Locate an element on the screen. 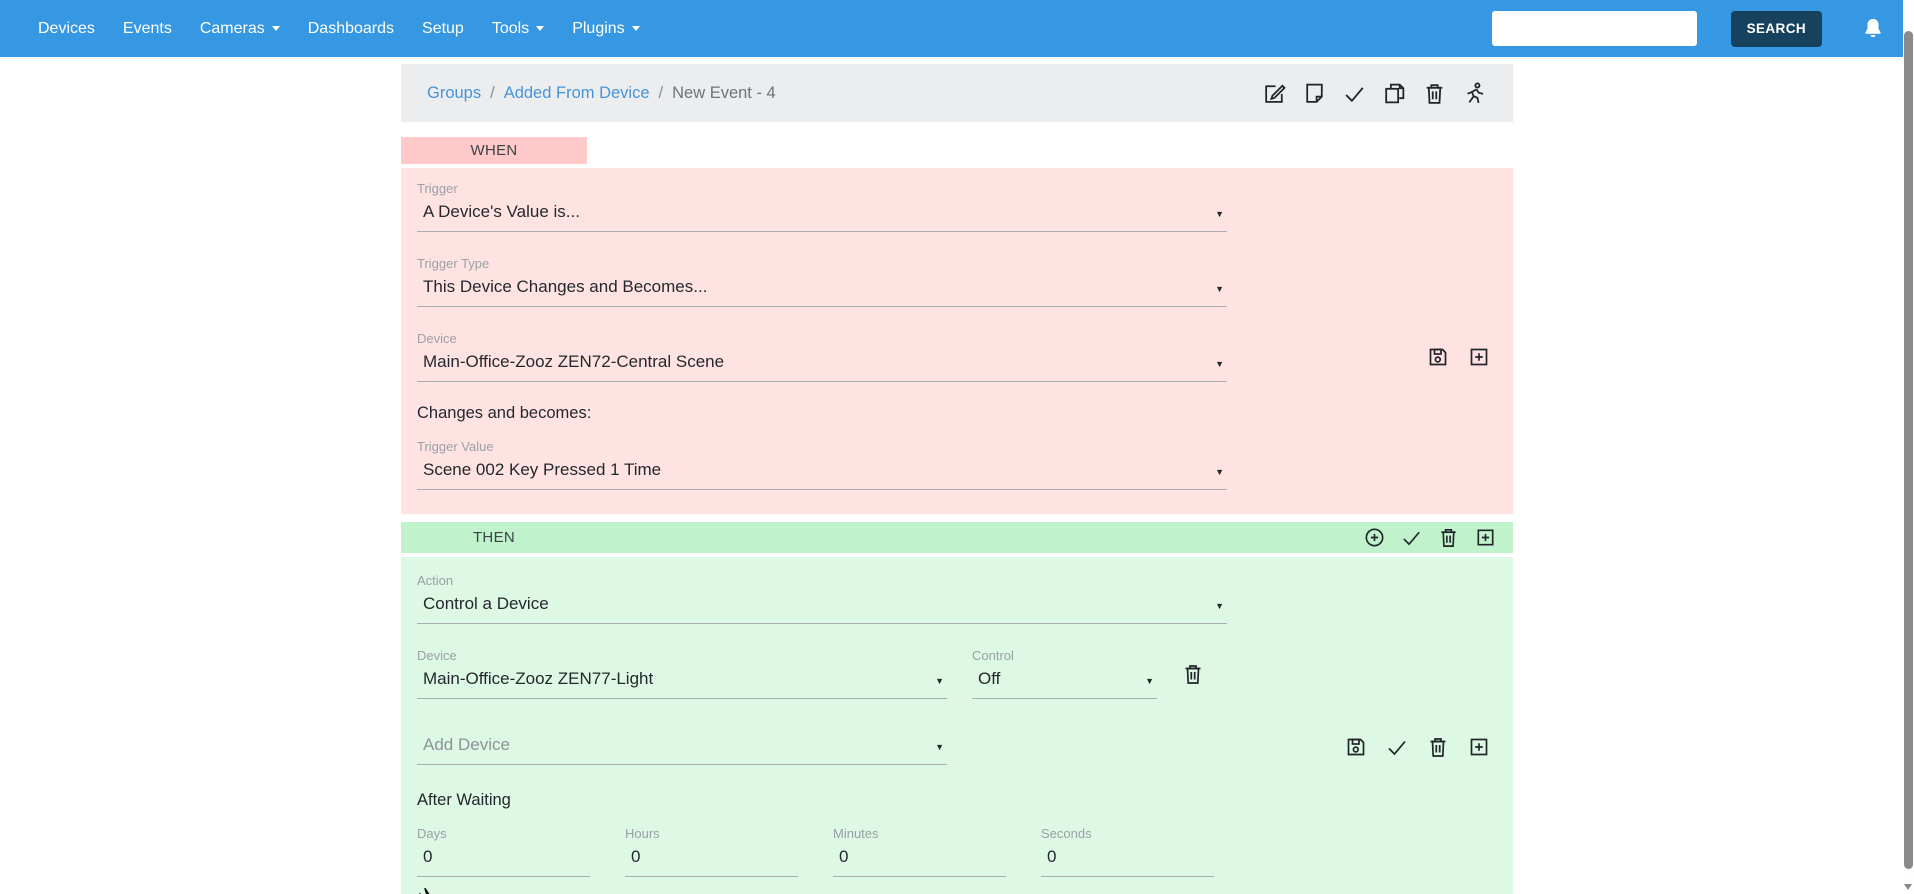 The width and height of the screenshot is (1914, 894). note-icon is located at coordinates (1314, 93).